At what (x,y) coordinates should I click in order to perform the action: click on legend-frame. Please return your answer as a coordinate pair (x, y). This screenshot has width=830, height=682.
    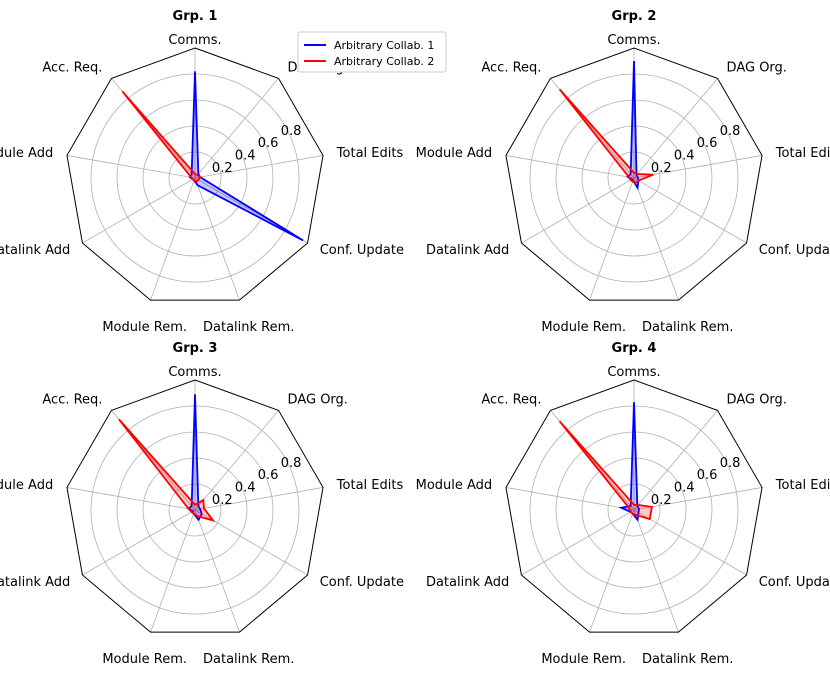
    Looking at the image, I should click on (372, 52).